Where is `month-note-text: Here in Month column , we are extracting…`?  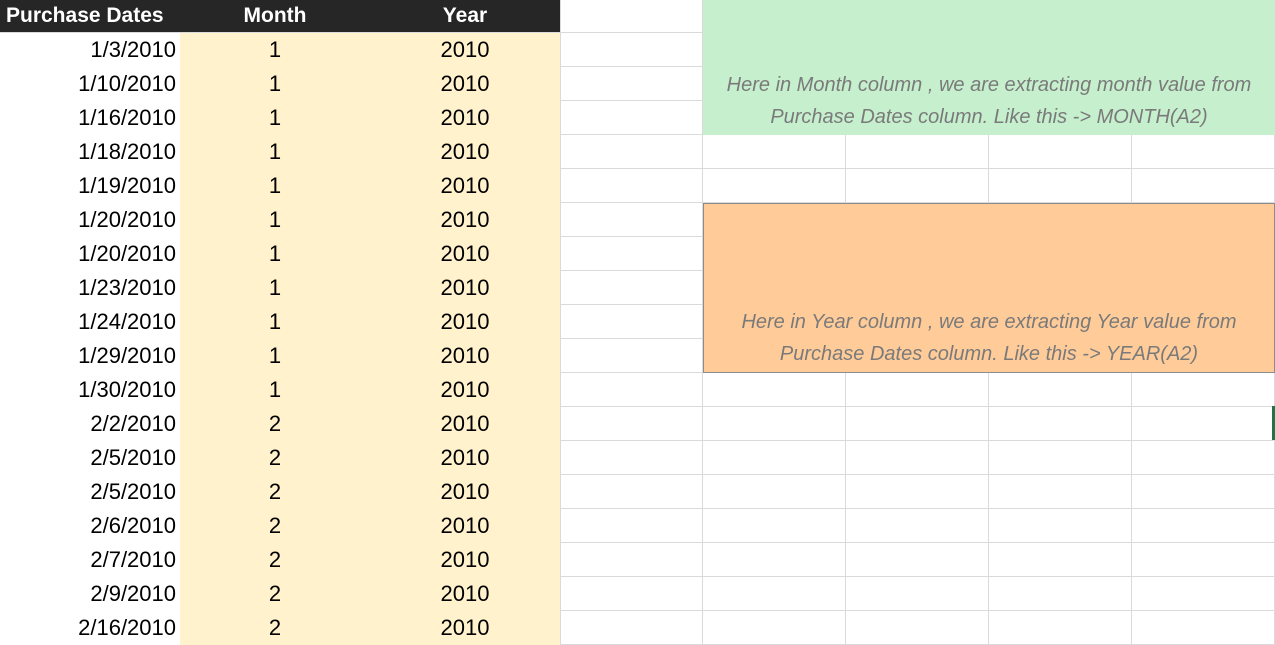 month-note-text: Here in Month column , we are extracting… is located at coordinates (989, 101).